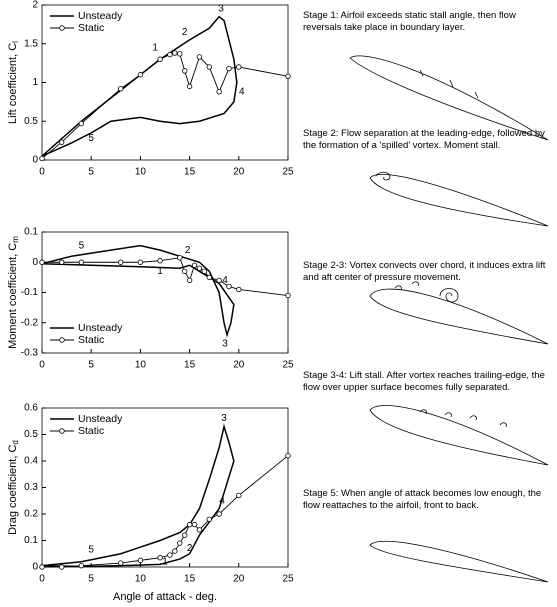 The image size is (557, 607). What do you see at coordinates (165, 561) in the screenshot?
I see `stage-number: 1` at bounding box center [165, 561].